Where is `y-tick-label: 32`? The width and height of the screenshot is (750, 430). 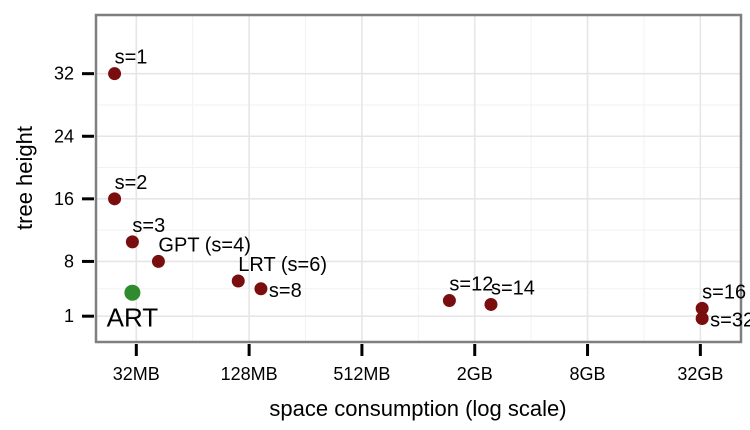
y-tick-label: 32 is located at coordinates (64, 74).